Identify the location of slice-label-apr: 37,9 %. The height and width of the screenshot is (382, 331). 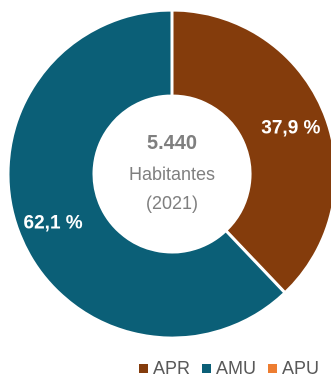
(290, 128).